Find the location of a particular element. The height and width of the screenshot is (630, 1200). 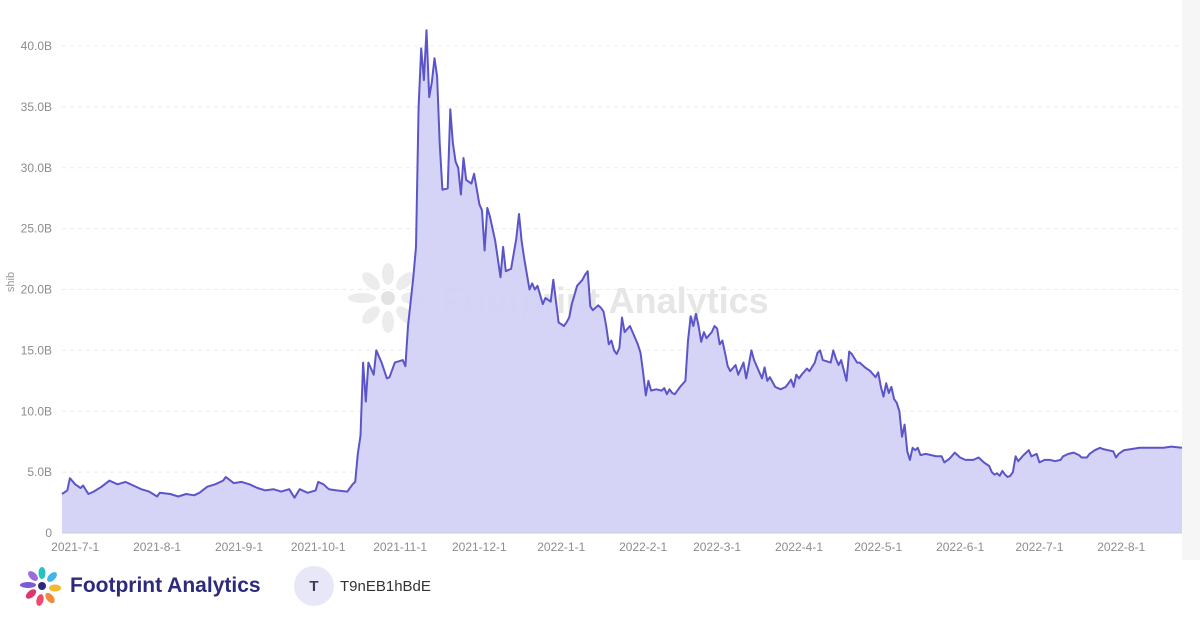

x-tick-label: 2022-7-1 is located at coordinates (1039, 547).